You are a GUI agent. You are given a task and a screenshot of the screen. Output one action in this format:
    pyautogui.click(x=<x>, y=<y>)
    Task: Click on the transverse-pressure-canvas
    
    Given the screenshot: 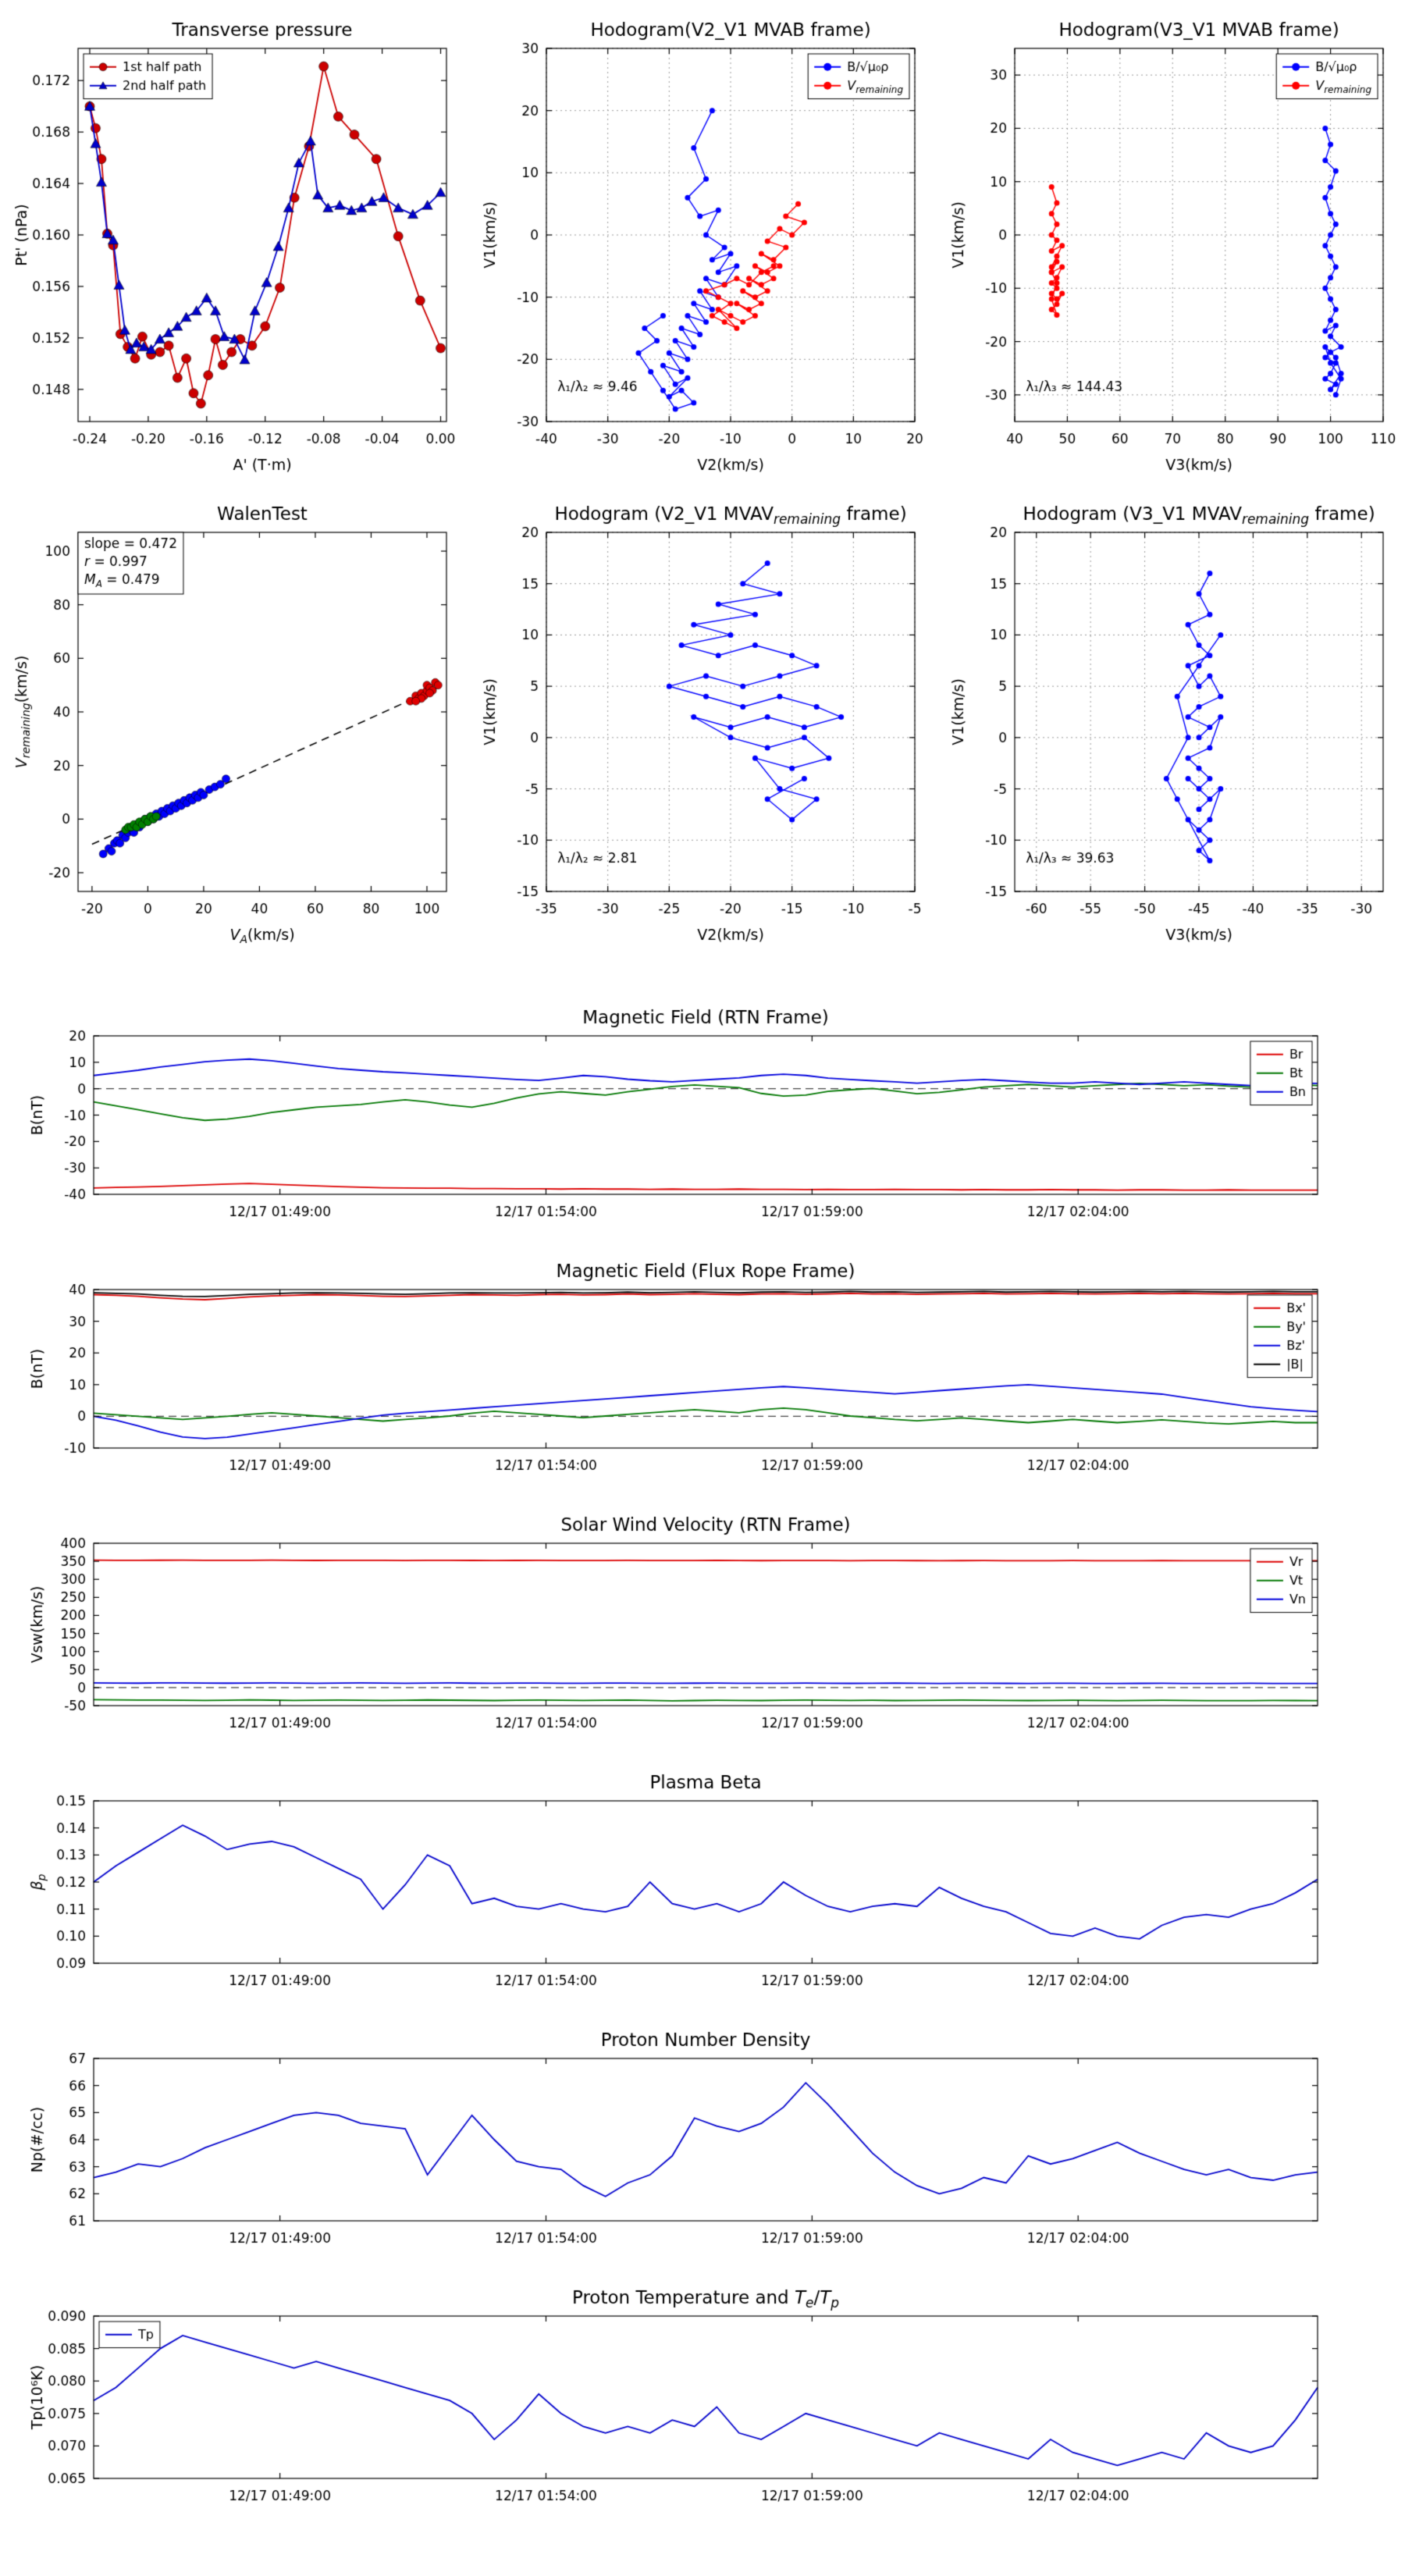 What is the action you would take?
    pyautogui.click(x=234, y=245)
    